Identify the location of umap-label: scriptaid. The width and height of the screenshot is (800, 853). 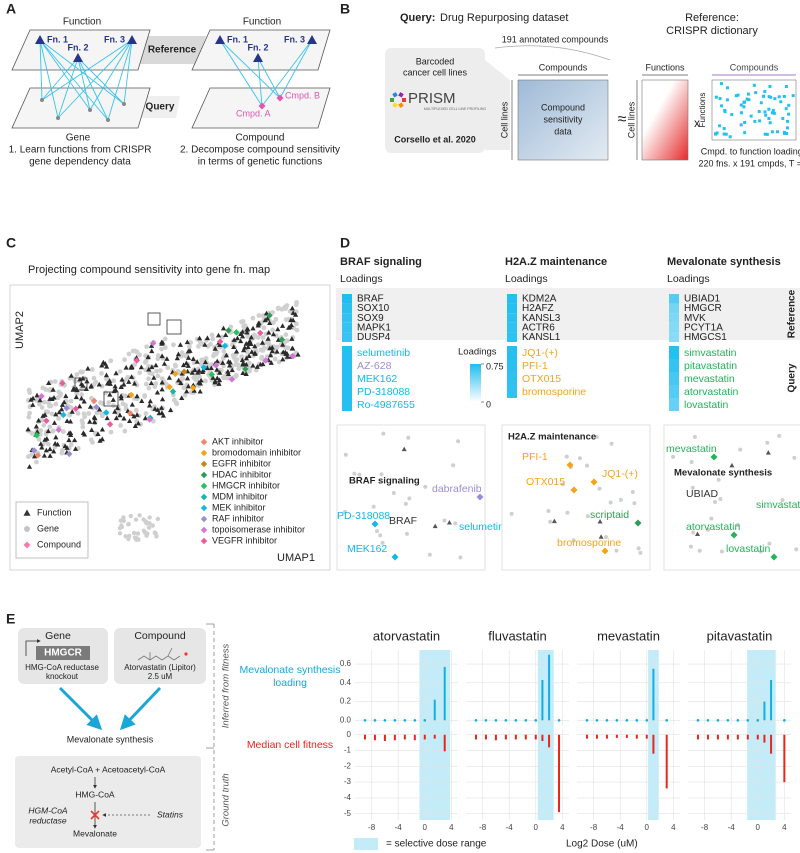
(609, 515).